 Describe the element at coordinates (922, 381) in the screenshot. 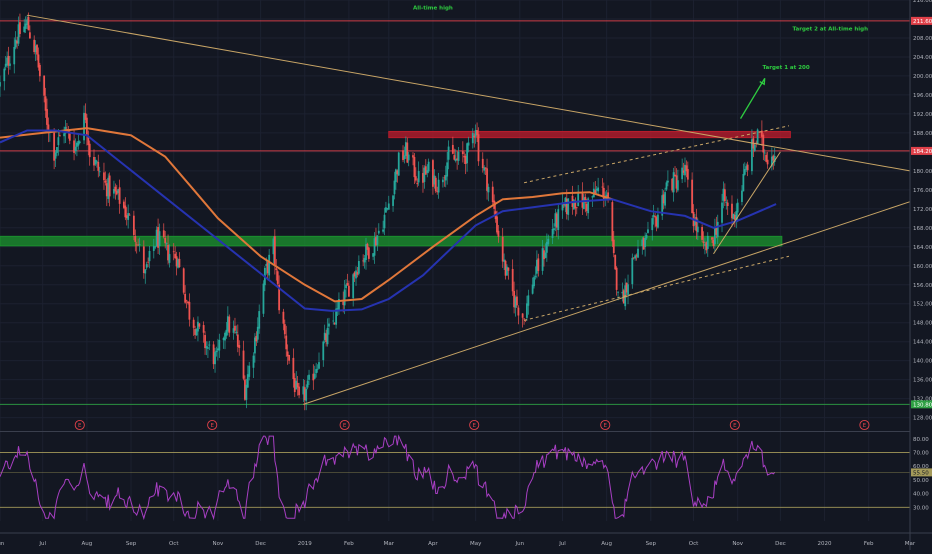

I see `price-tick-label: 136.00` at that location.